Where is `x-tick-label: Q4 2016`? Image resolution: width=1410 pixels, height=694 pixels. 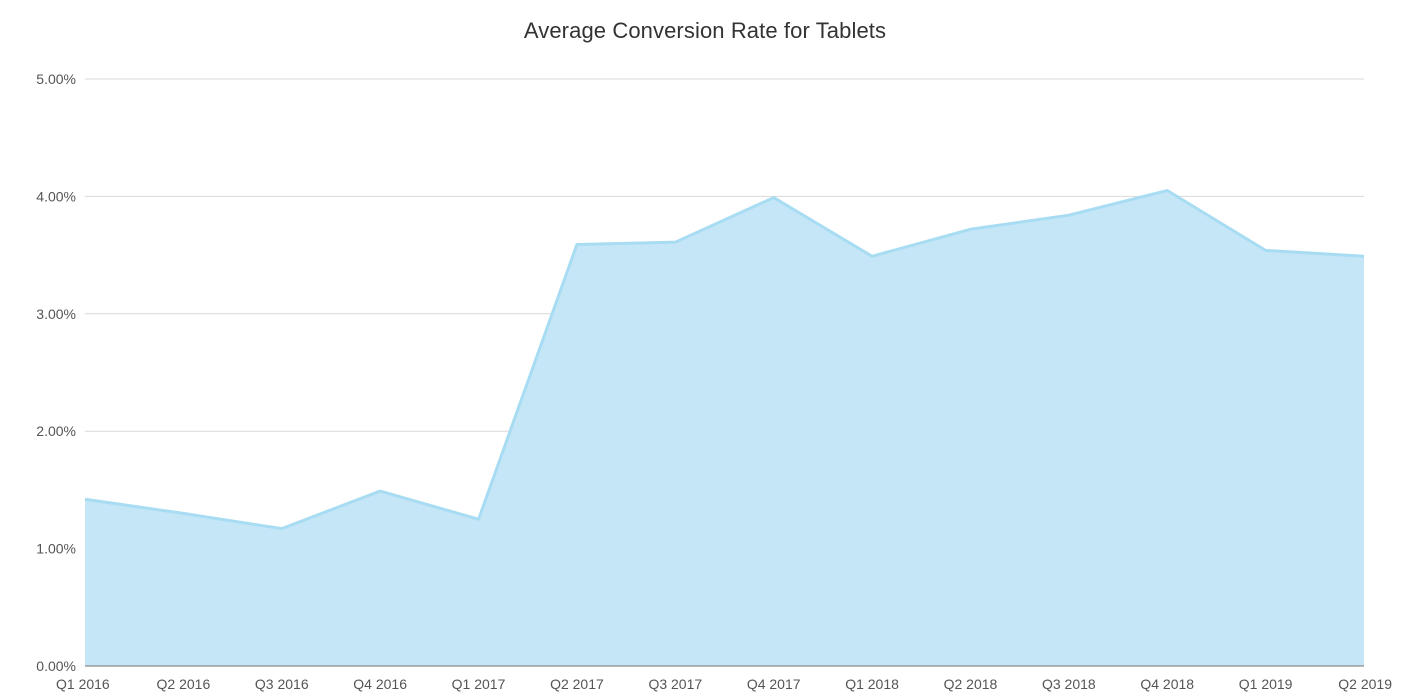 x-tick-label: Q4 2016 is located at coordinates (380, 684).